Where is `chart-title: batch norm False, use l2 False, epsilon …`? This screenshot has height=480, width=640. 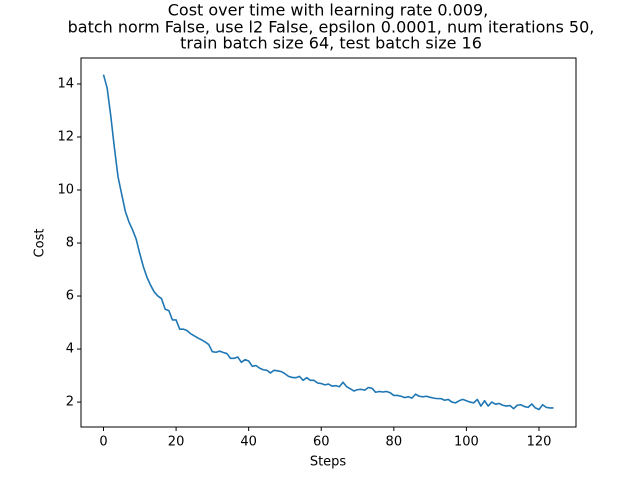
chart-title: batch norm False, use l2 False, epsilon … is located at coordinates (331, 27).